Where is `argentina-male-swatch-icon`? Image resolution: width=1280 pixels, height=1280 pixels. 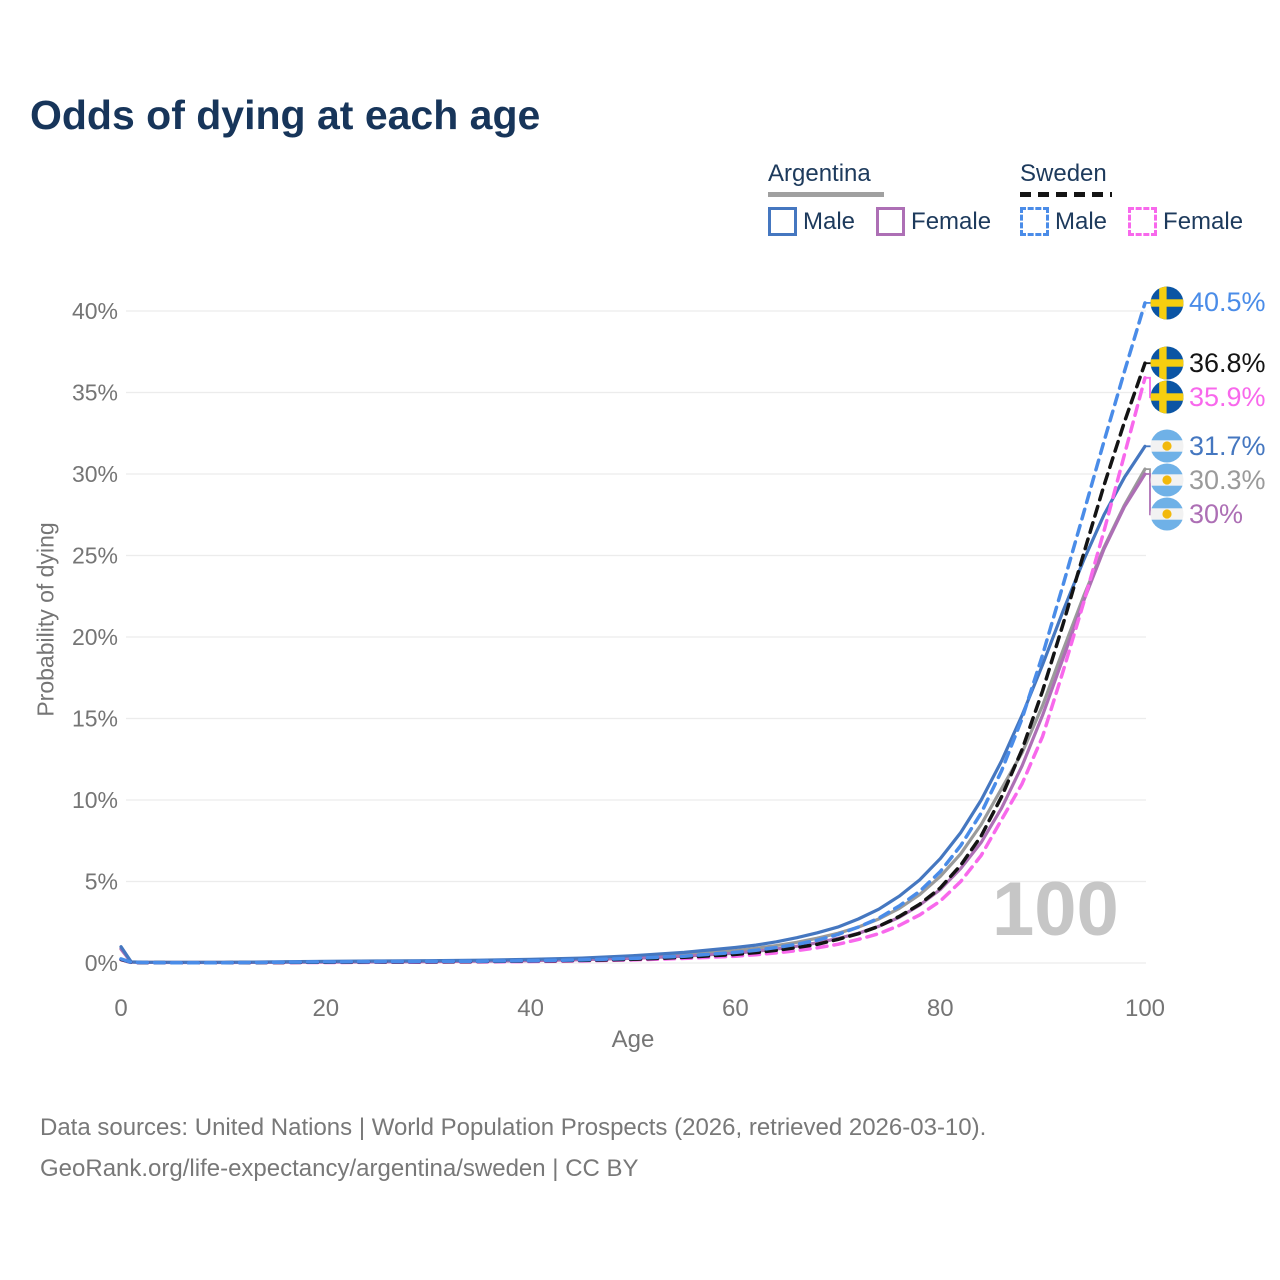
argentina-male-swatch-icon is located at coordinates (782, 221).